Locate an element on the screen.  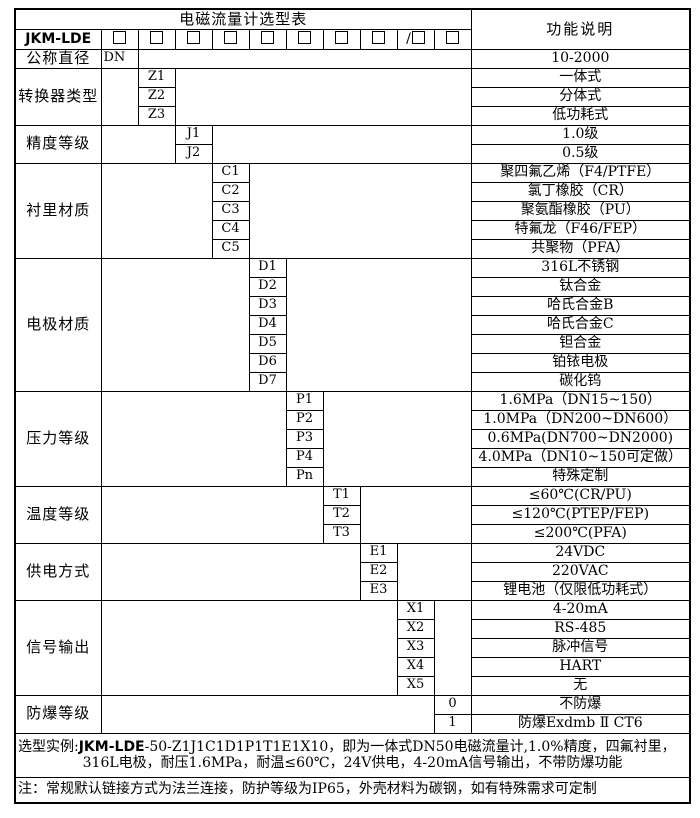
desc-cell: 1.6MPa（DN15~150） is located at coordinates (580, 400).